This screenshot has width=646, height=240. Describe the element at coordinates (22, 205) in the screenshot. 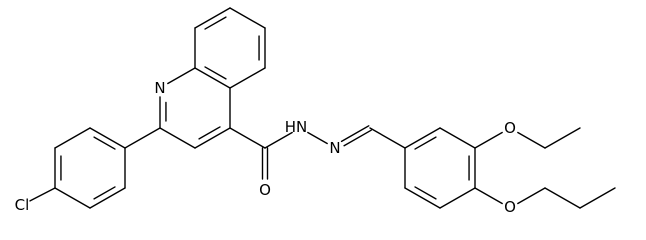

I see `atom-label: Cl` at that location.